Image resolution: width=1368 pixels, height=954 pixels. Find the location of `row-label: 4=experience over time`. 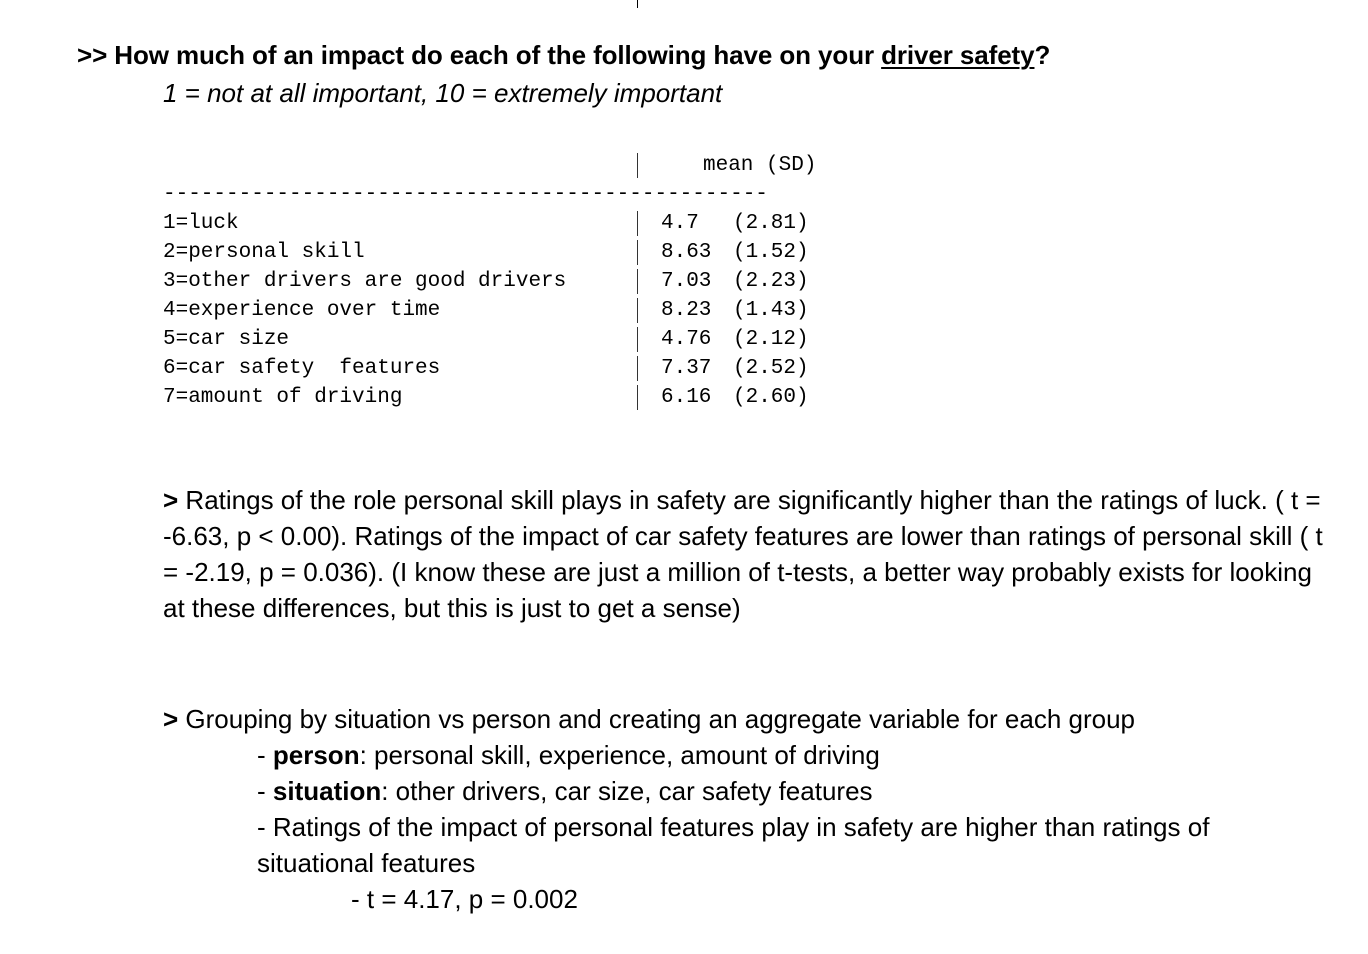

row-label: 4=experience over time is located at coordinates (302, 310).